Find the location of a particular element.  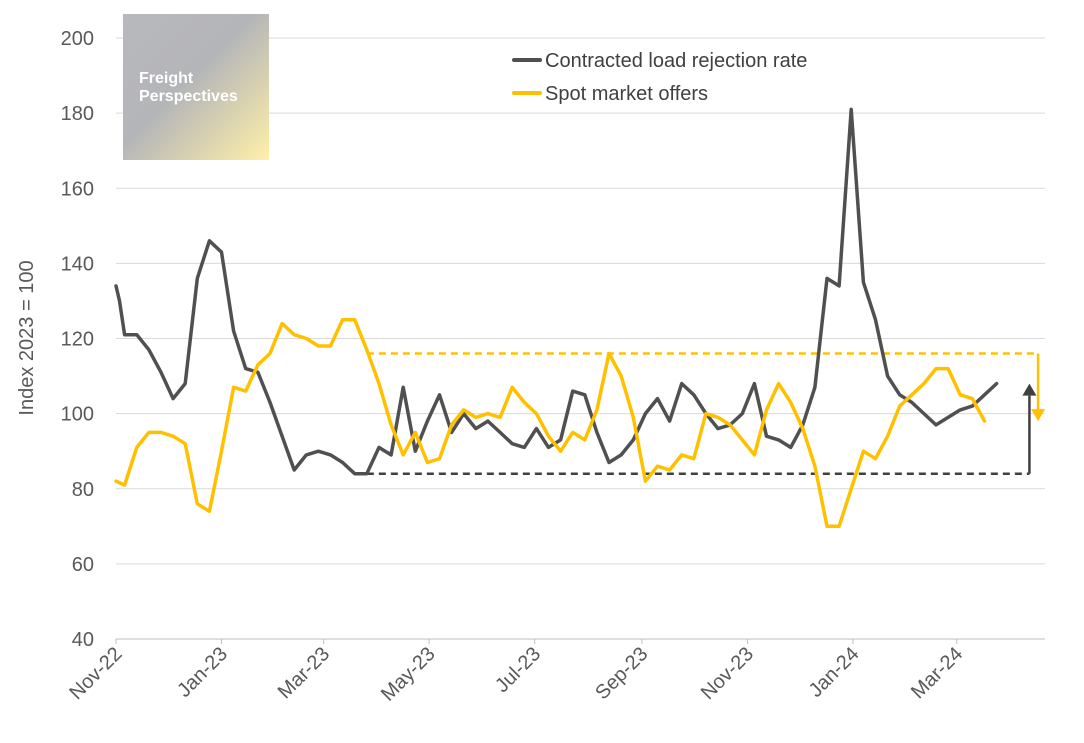

x-tick-label: Nov-23 is located at coordinates (727, 673).